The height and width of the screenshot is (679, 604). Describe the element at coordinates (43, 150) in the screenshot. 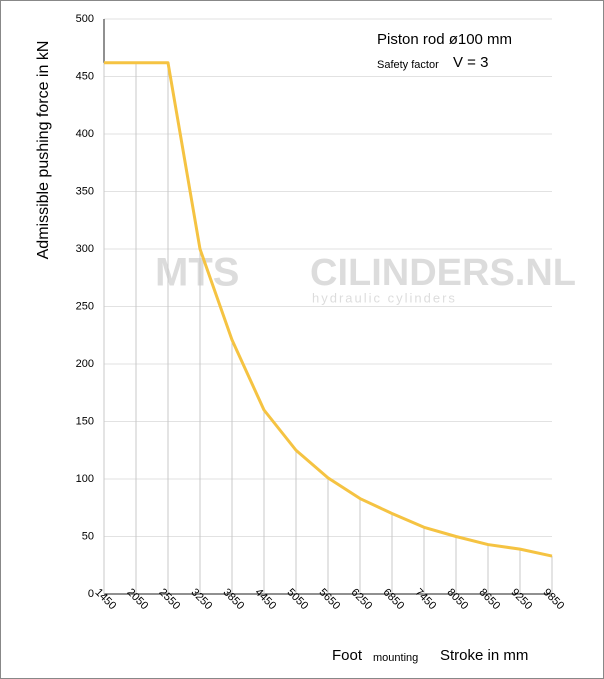

I see `y-axis-label: Admissible pushing force in kN` at that location.